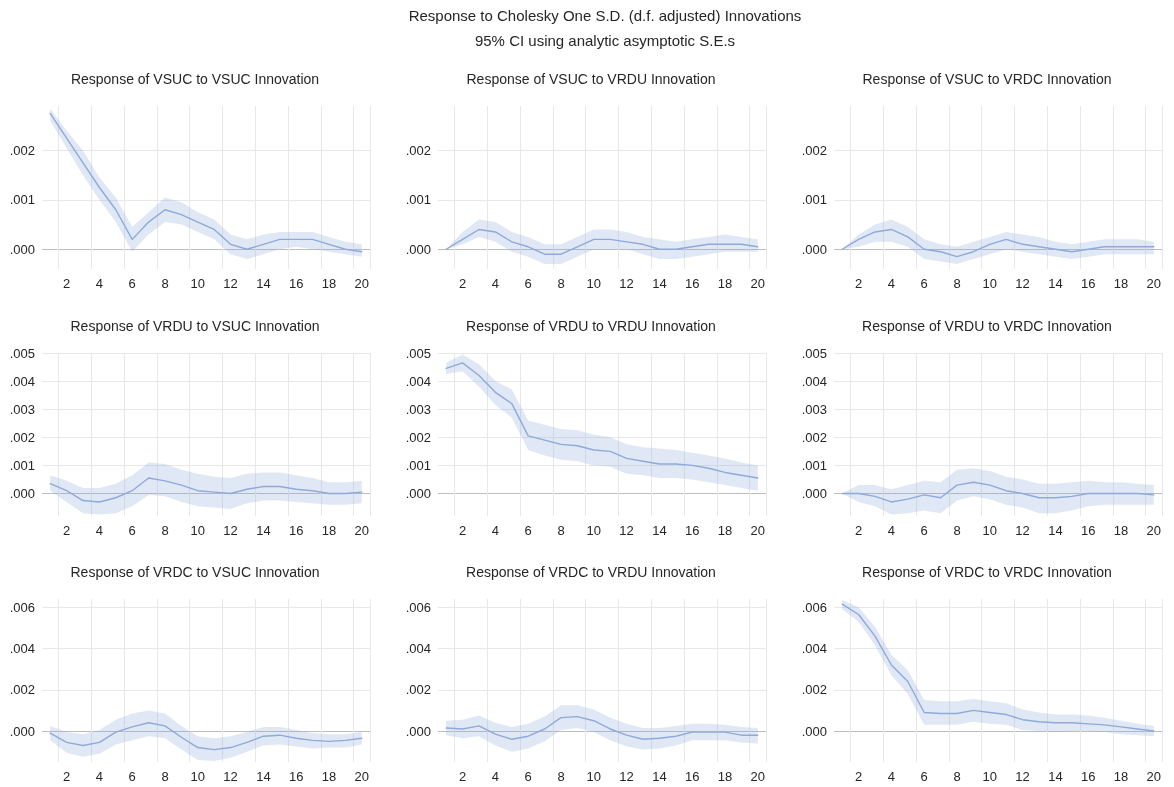 This screenshot has height=787, width=1174. What do you see at coordinates (591, 79) in the screenshot?
I see `chart-title: Response of VSUC to VRDU Innovation` at bounding box center [591, 79].